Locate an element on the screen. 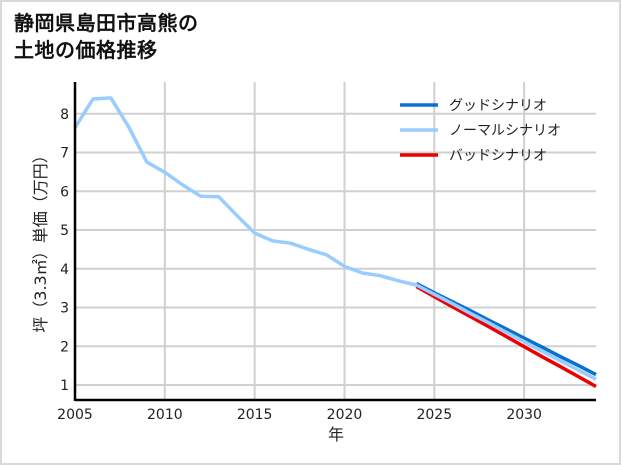  x-tick-label: 2005 is located at coordinates (75, 415).